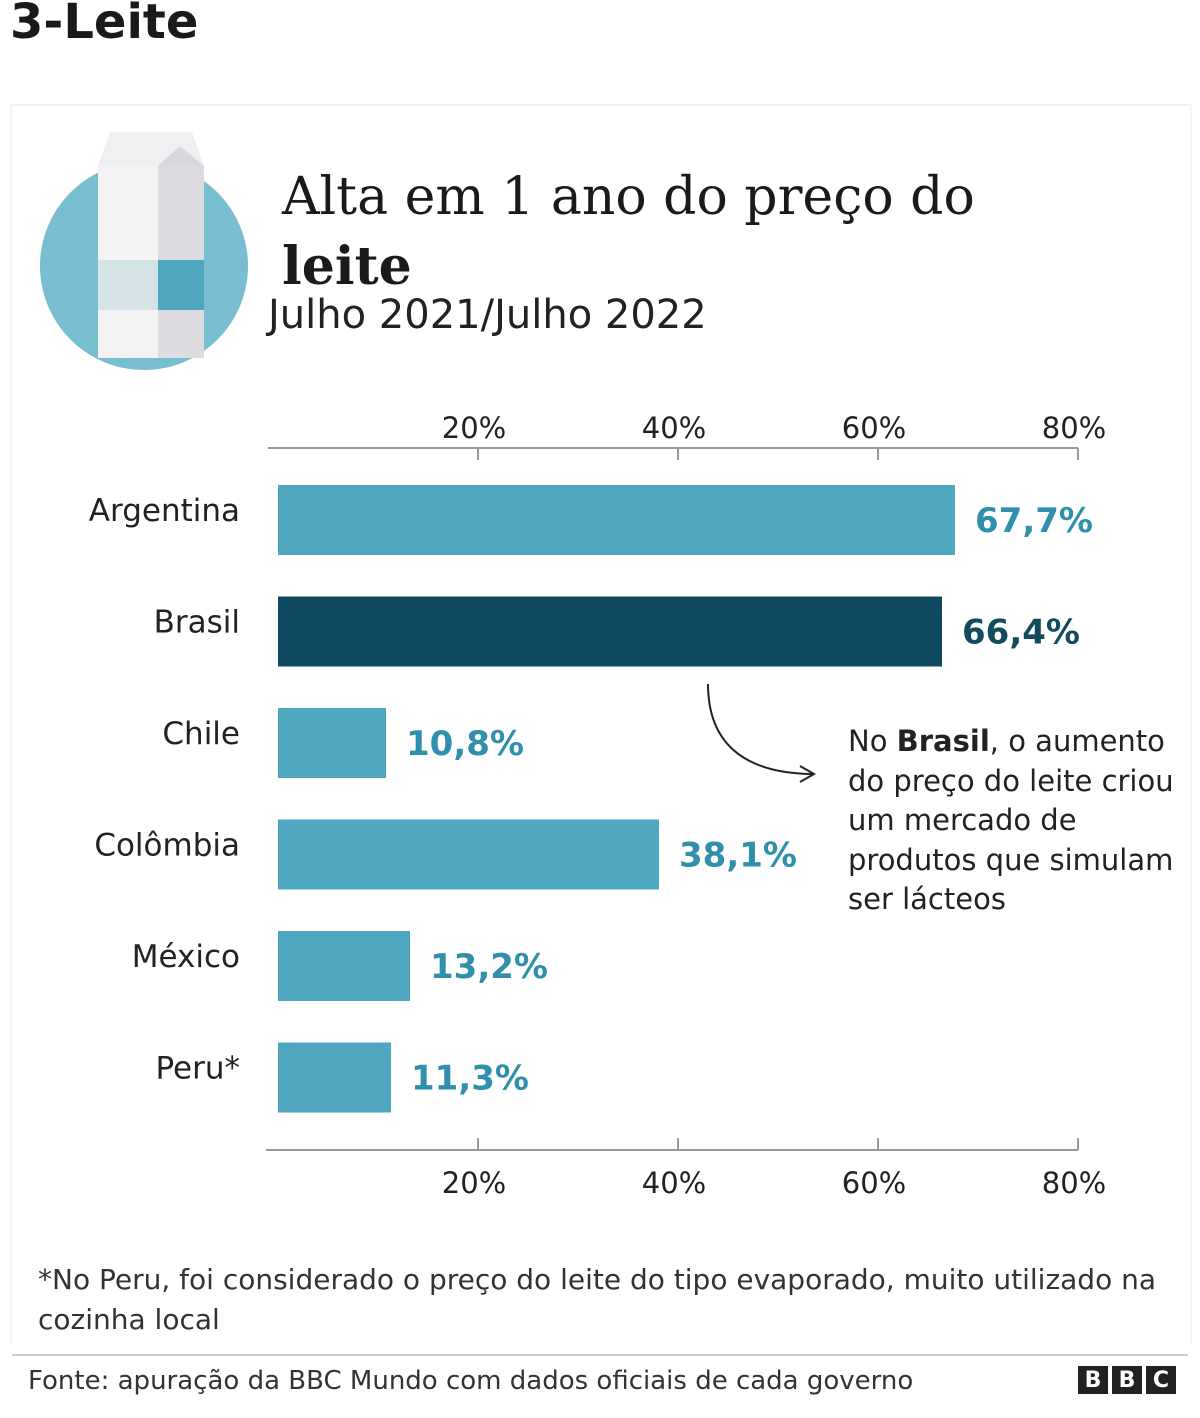 The image size is (1200, 1418). What do you see at coordinates (164, 511) in the screenshot?
I see `category-label: Argentina` at bounding box center [164, 511].